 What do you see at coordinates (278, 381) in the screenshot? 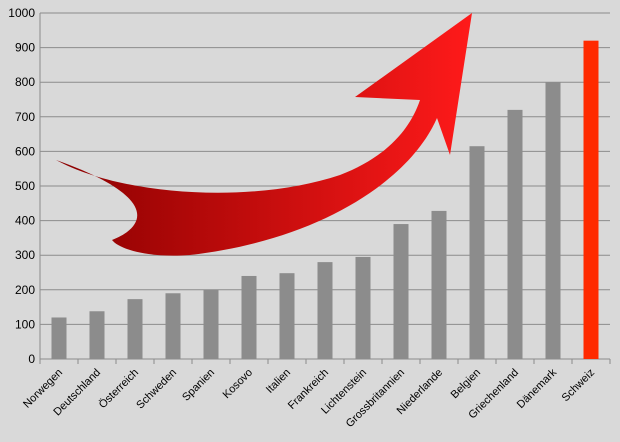
I see `x-category-label: Italien` at bounding box center [278, 381].